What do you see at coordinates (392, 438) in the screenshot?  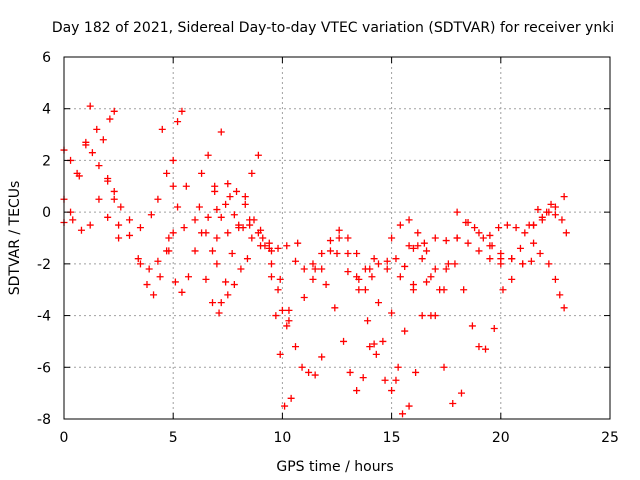 I see `x-tick-label: 15` at bounding box center [392, 438].